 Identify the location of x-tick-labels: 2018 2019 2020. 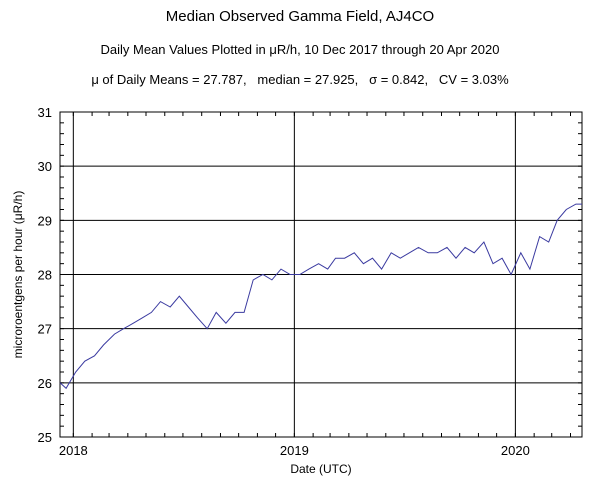
(294, 450).